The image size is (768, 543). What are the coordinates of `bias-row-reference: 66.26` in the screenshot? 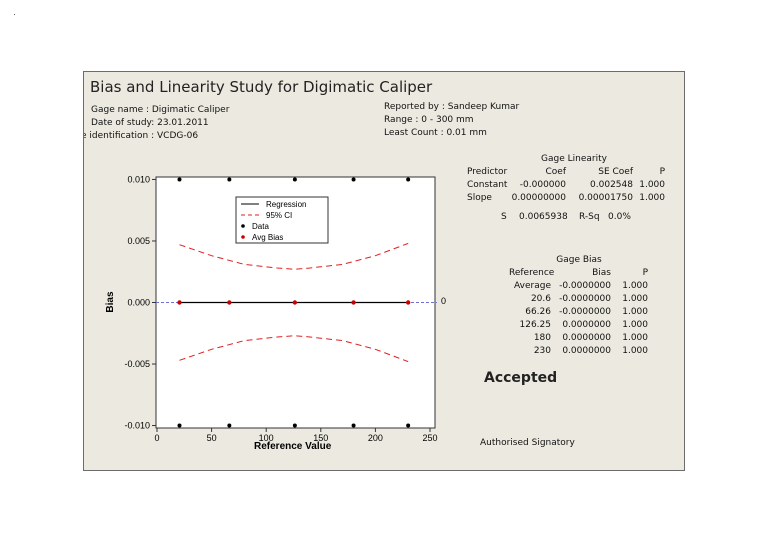 It's located at (538, 312).